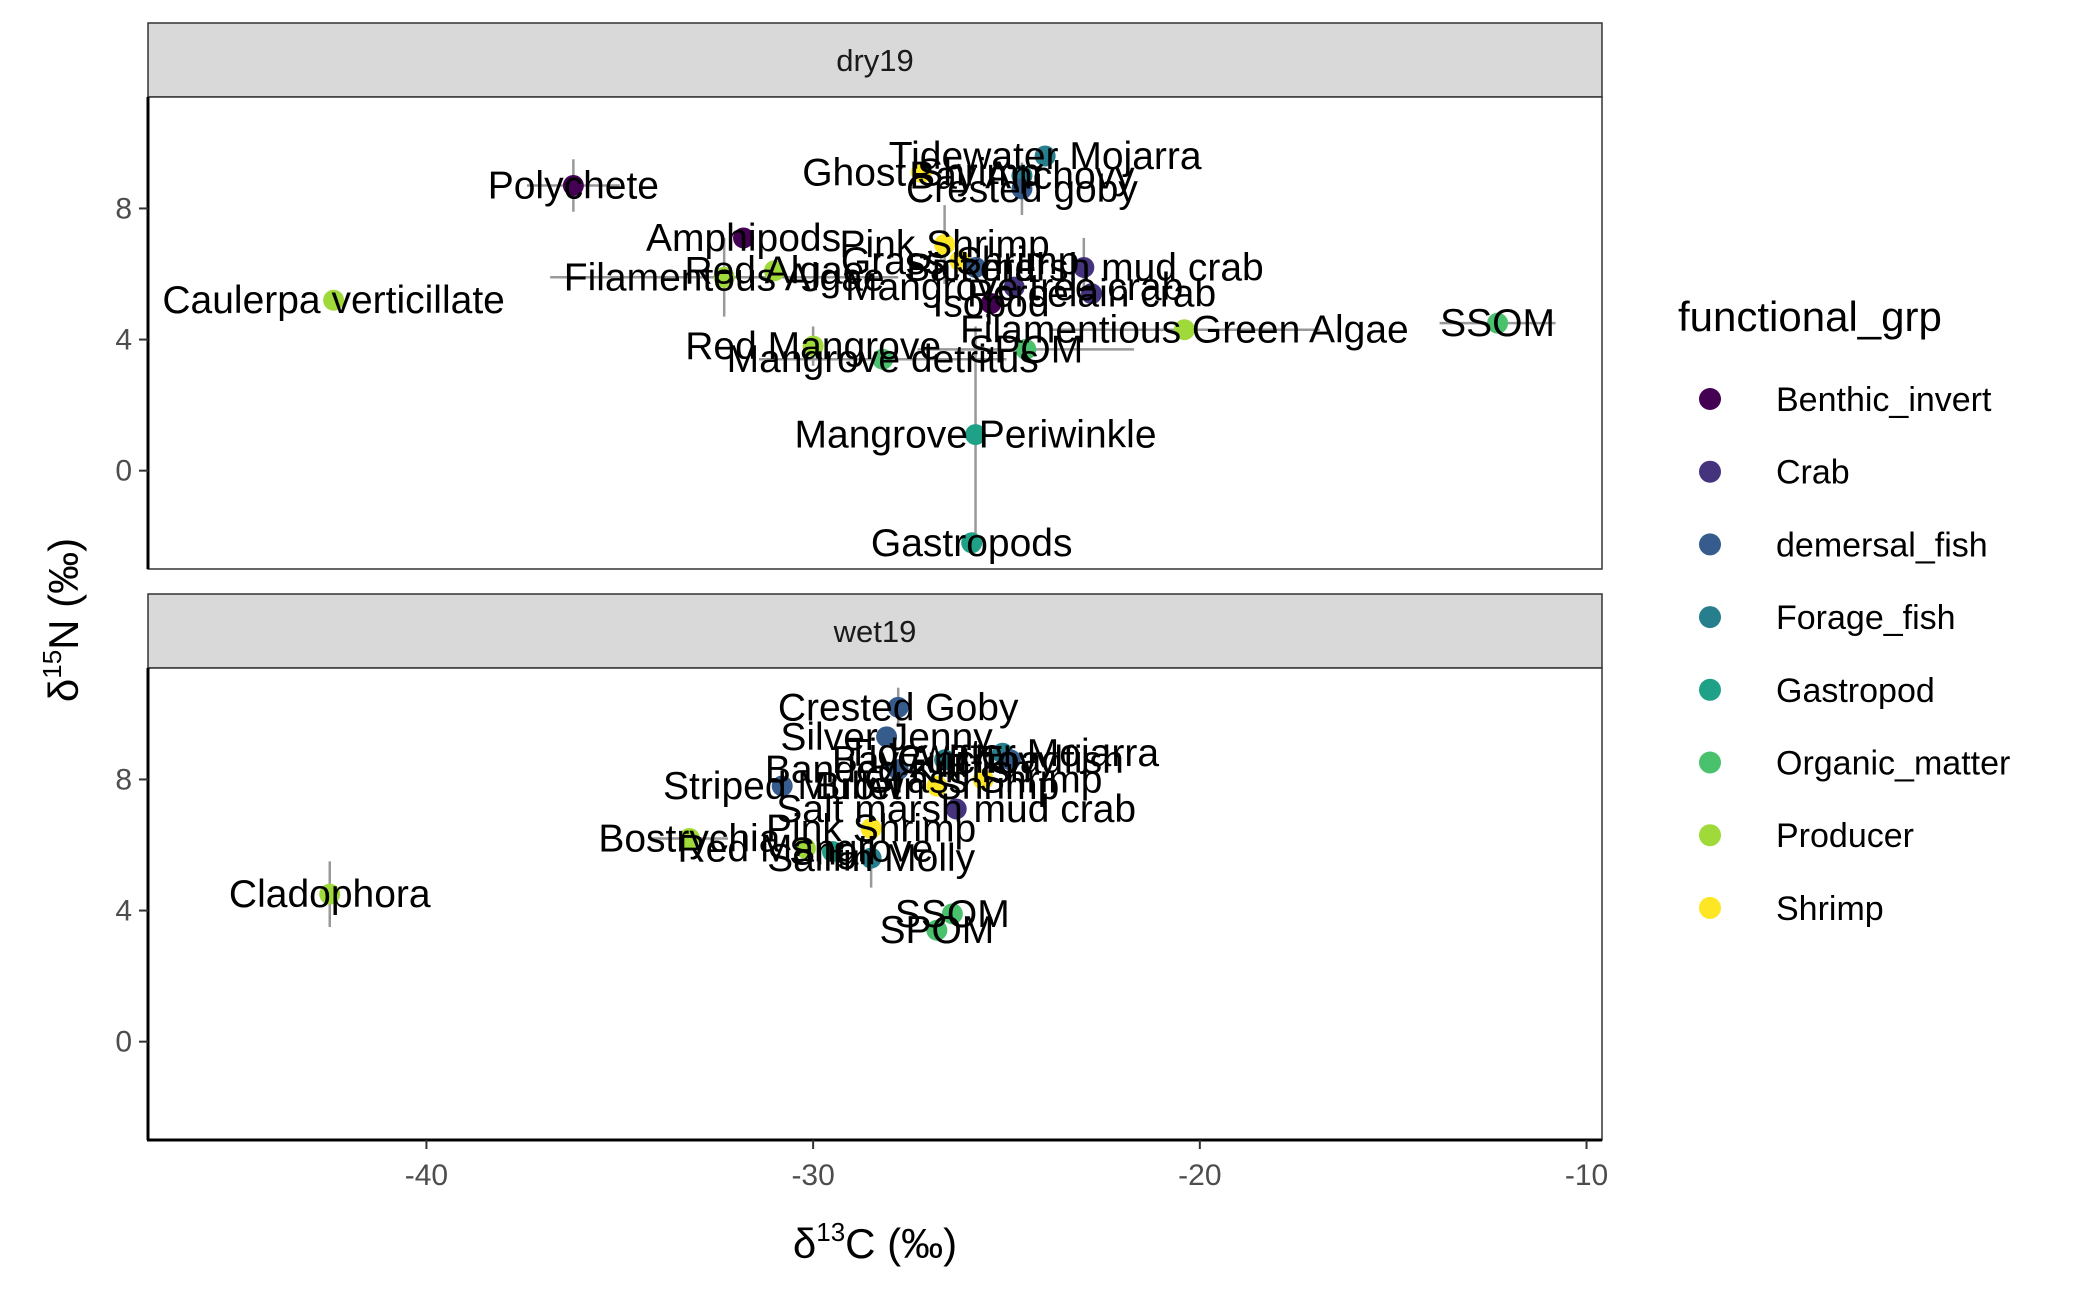 Image resolution: width=2075 pixels, height=1290 pixels. I want to click on point-label: SPOM, so click(936, 930).